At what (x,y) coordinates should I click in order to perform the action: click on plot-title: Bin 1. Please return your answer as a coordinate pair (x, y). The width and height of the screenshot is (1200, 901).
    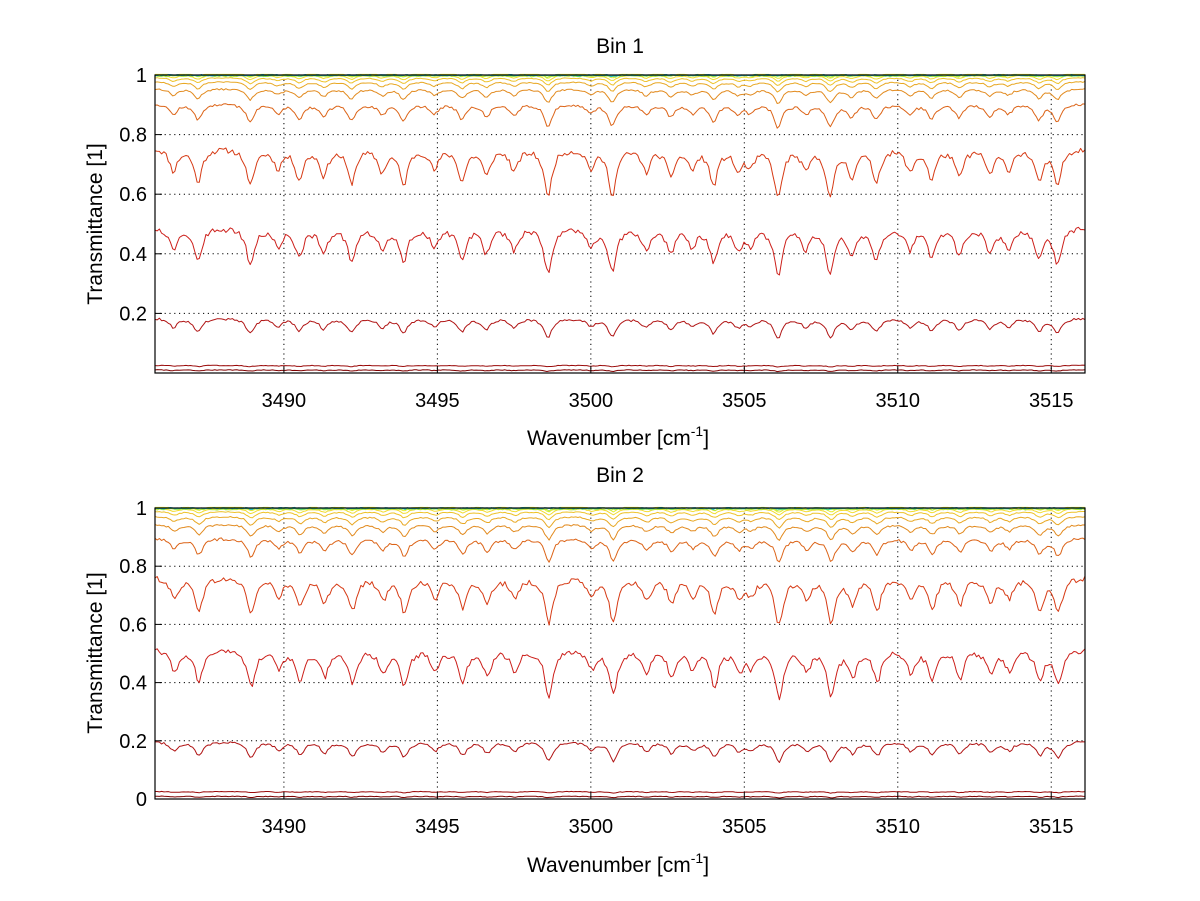
    Looking at the image, I should click on (620, 46).